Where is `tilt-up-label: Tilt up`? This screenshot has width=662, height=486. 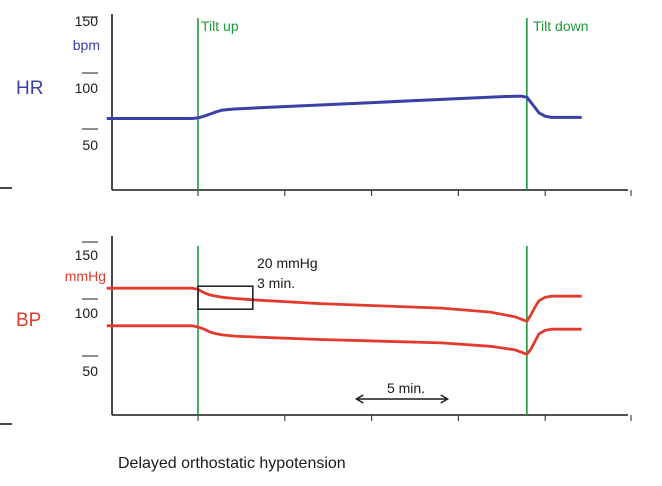
tilt-up-label: Tilt up is located at coordinates (220, 26).